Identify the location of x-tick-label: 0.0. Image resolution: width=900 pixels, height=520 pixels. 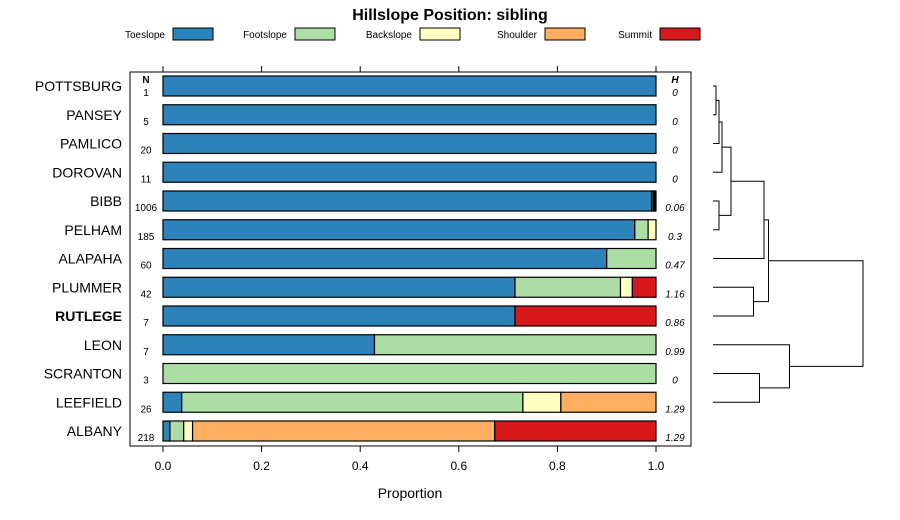
(163, 466).